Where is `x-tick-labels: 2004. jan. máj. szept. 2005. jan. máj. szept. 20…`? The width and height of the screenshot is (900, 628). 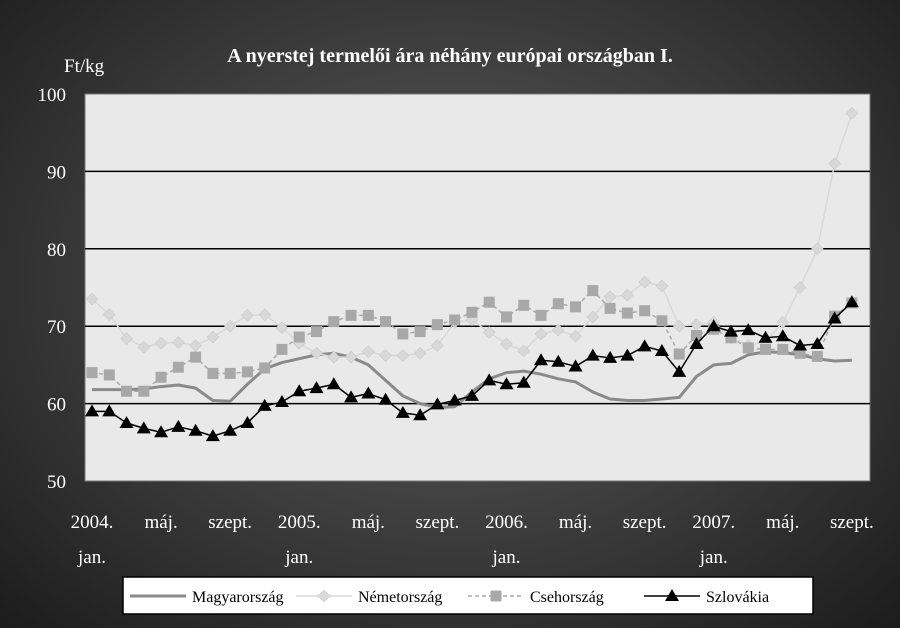 x-tick-labels: 2004. jan. máj. szept. 2005. jan. máj. szept. 20… is located at coordinates (472, 540).